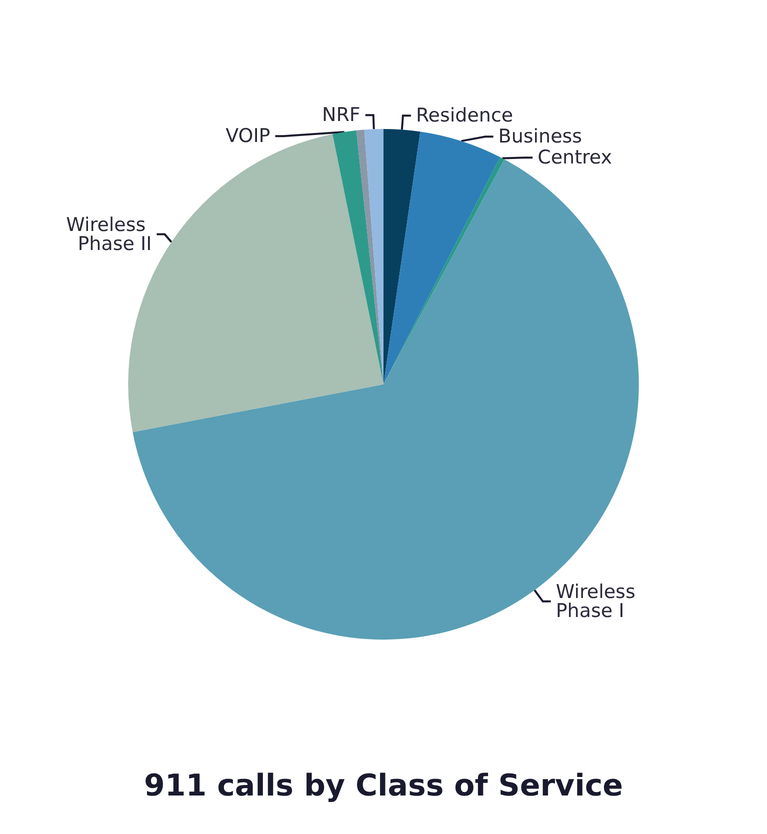 The width and height of the screenshot is (767, 834). Describe the element at coordinates (341, 115) in the screenshot. I see `slice-label: NRF` at that location.